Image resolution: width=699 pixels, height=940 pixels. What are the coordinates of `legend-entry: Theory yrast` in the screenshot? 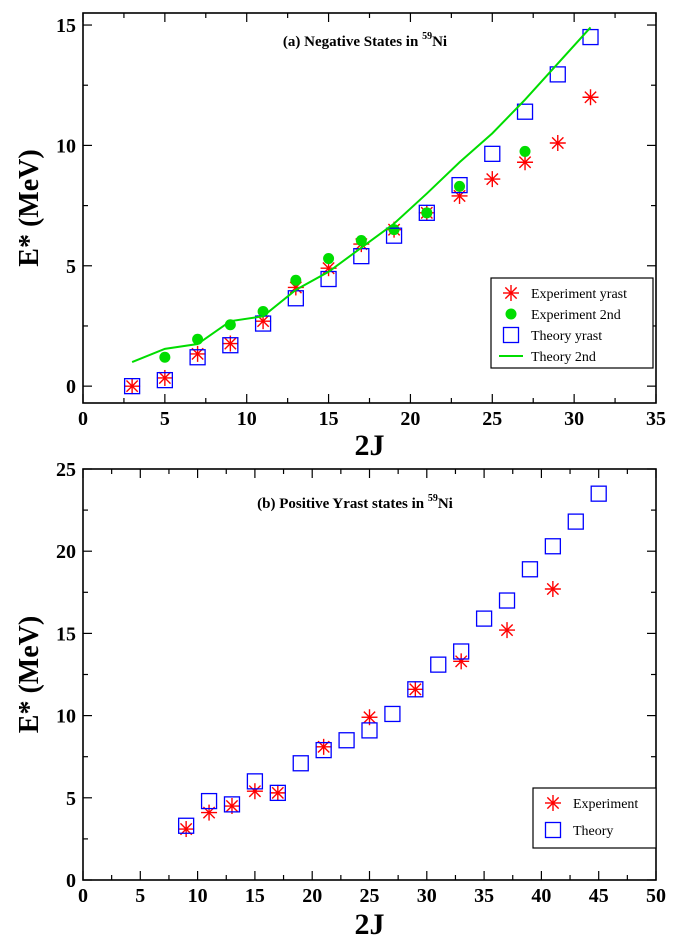 It's located at (566, 336).